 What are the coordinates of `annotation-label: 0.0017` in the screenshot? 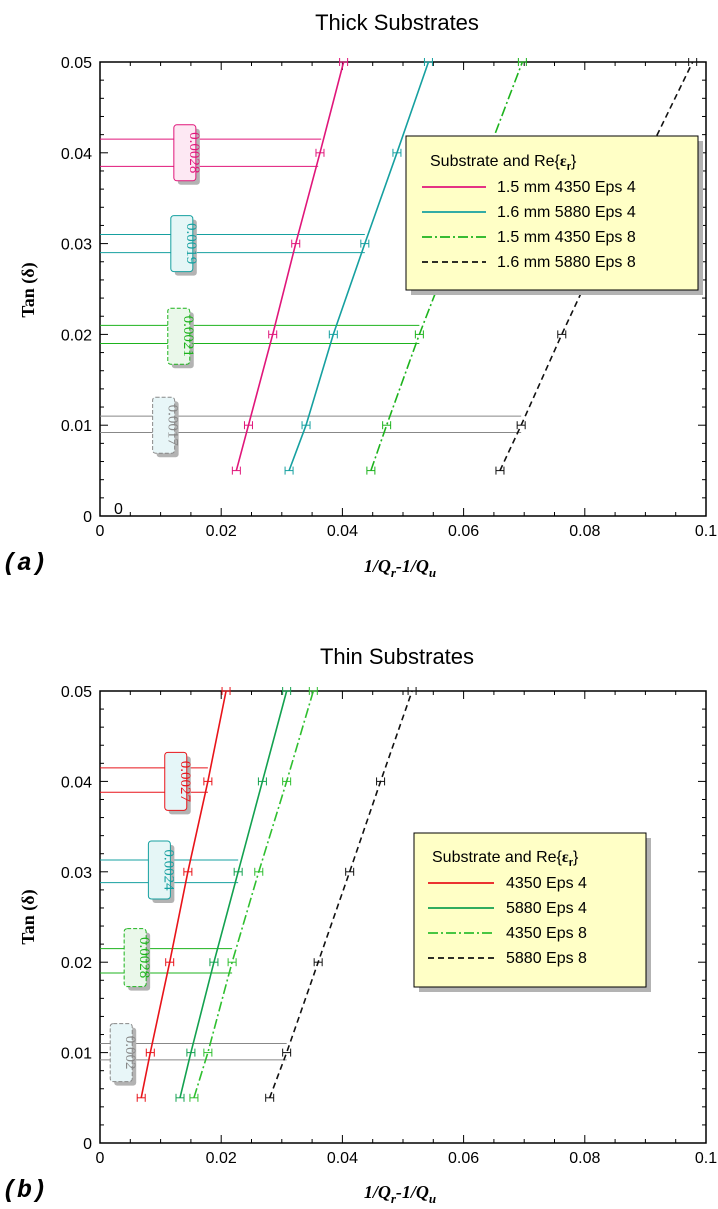 It's located at (173, 426).